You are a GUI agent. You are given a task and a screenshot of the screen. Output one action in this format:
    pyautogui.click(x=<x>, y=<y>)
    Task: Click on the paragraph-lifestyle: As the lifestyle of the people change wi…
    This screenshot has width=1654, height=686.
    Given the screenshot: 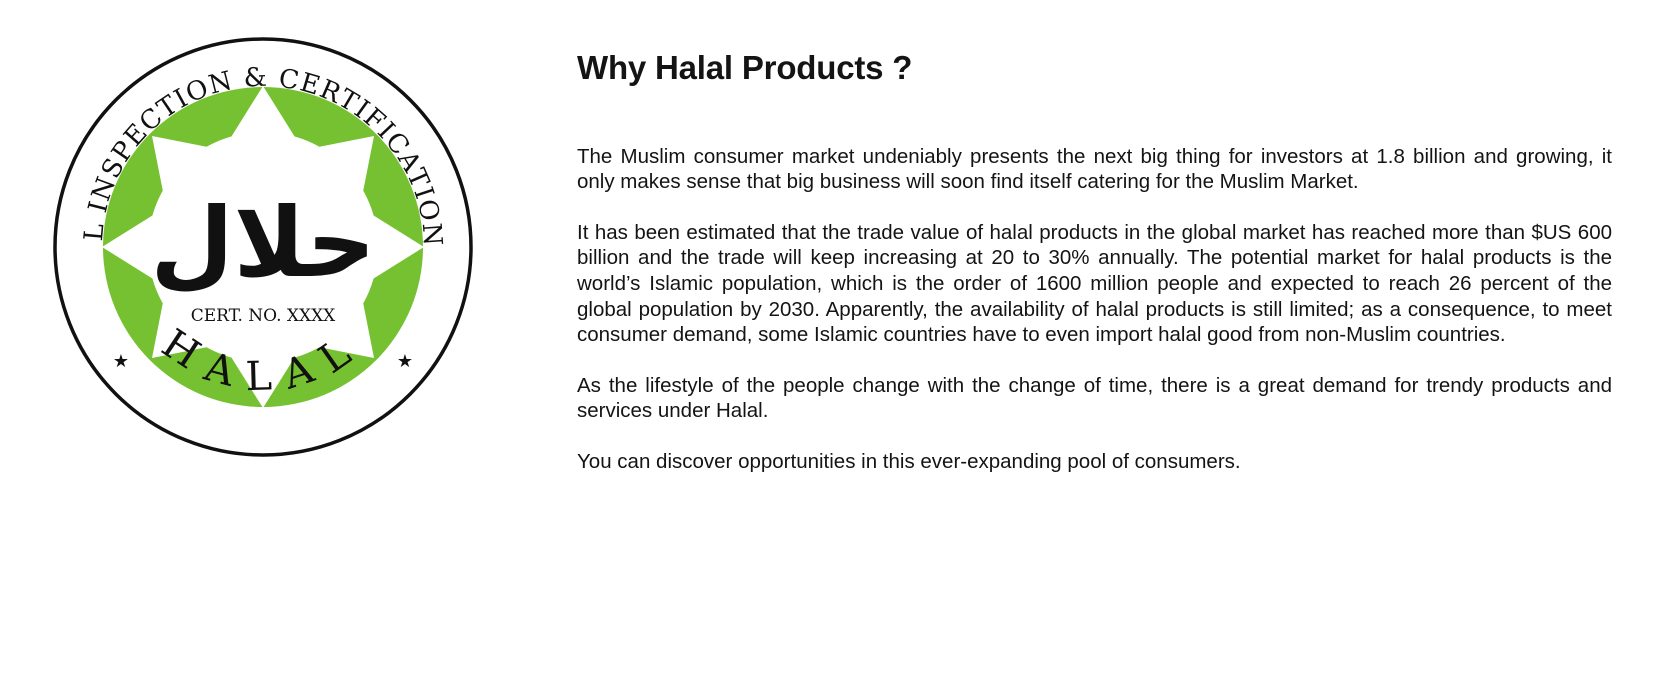 What is the action you would take?
    pyautogui.click(x=1094, y=398)
    